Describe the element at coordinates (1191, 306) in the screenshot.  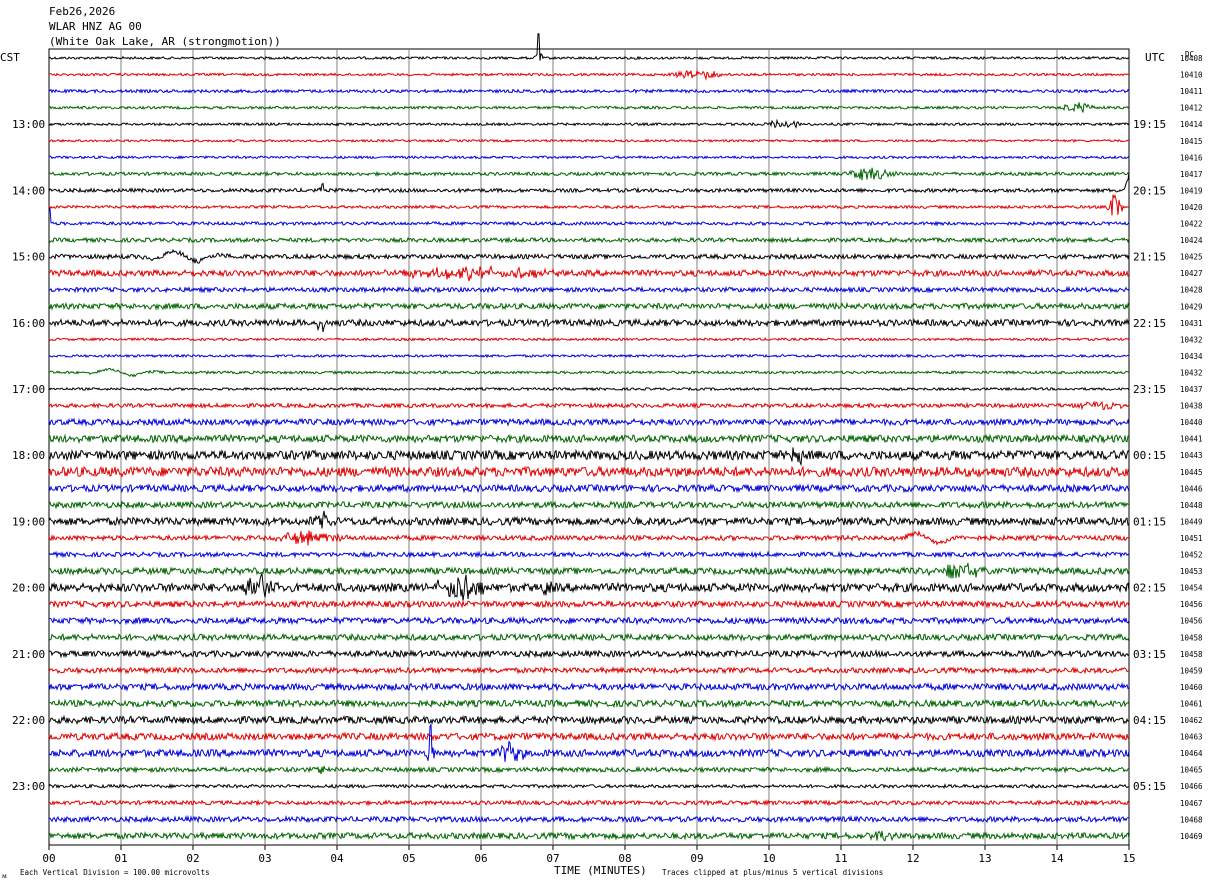
I see `dc-offset-label: 10429` at that location.